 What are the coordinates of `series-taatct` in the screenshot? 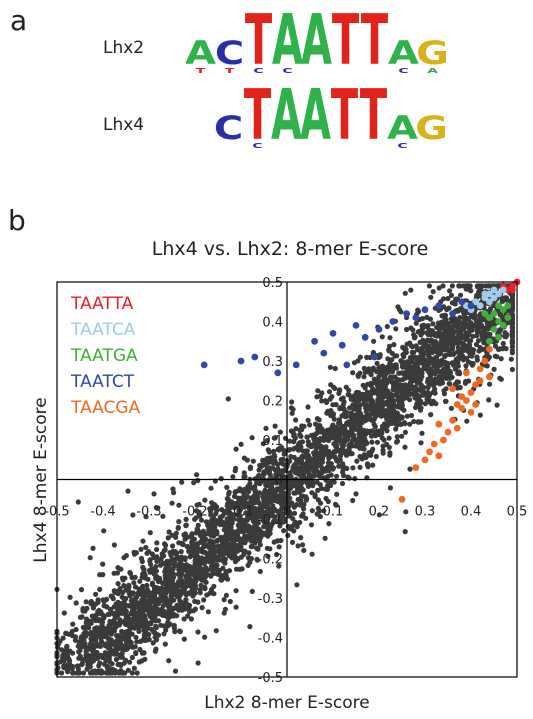 It's located at (337, 337).